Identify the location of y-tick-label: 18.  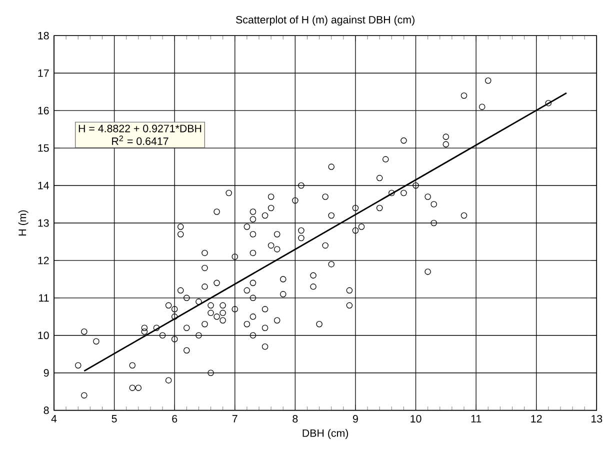
(43, 36).